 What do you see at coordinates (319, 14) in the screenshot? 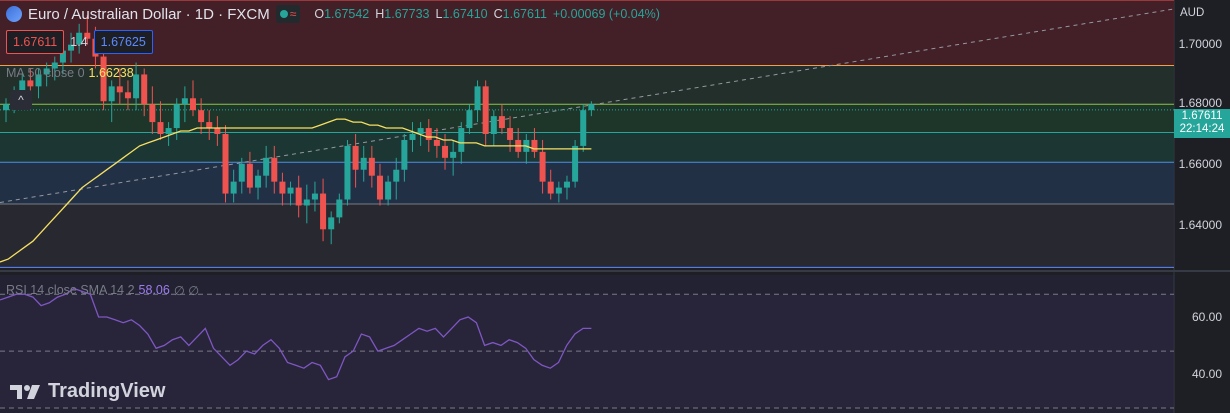
I see `open-key: O` at bounding box center [319, 14].